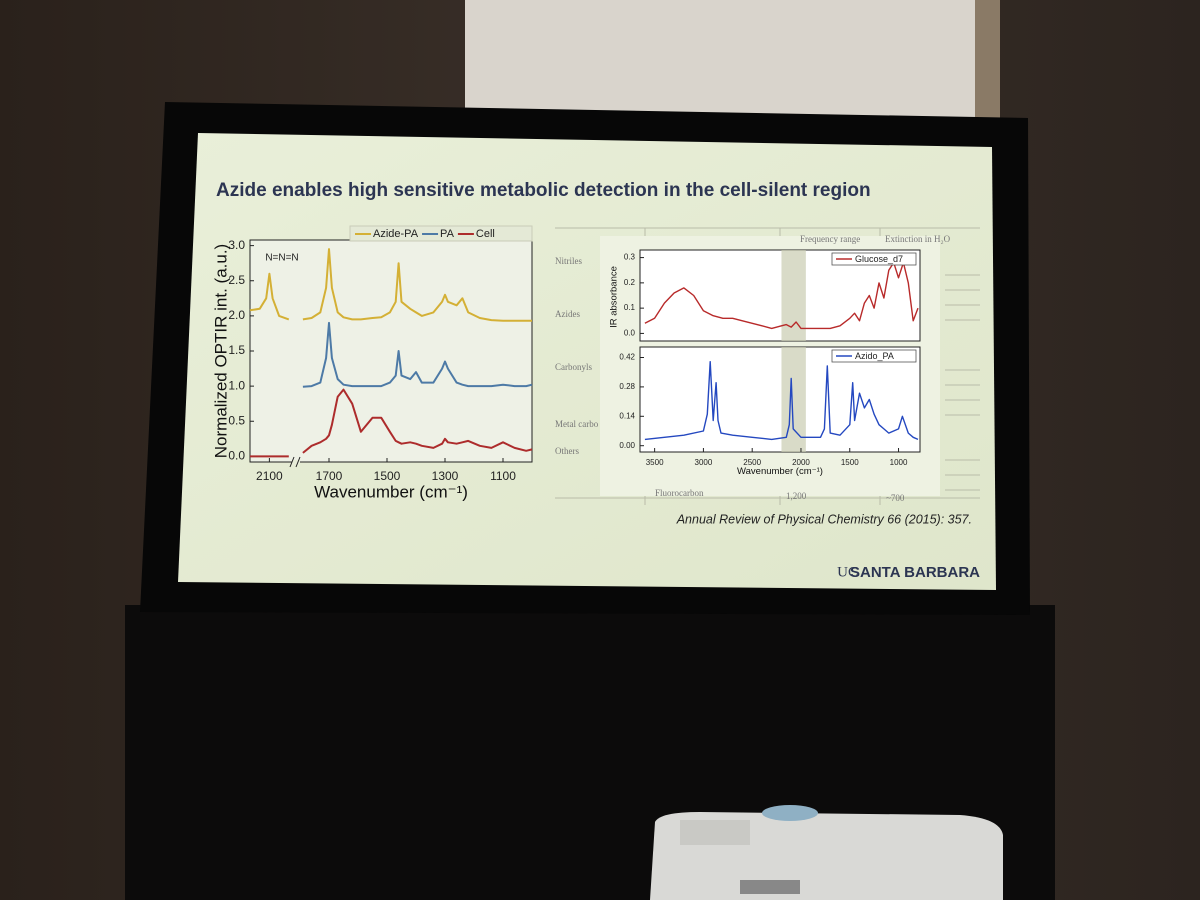 This screenshot has width=1200, height=900. I want to click on y-axis-label: Normalized OPTIR int. (a.u.), so click(220, 351).